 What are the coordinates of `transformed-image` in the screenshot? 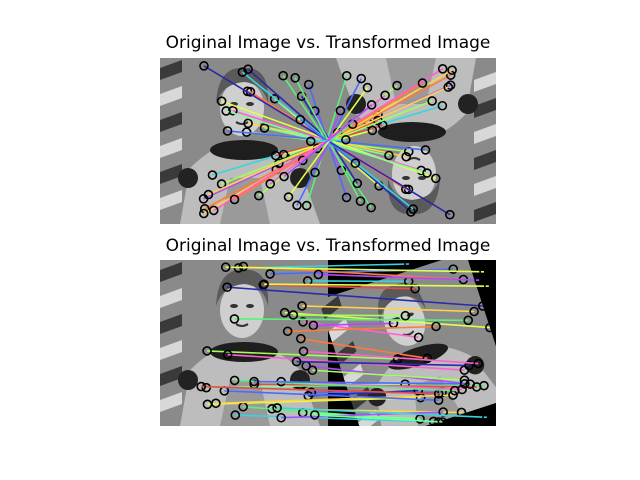 It's located at (412, 141).